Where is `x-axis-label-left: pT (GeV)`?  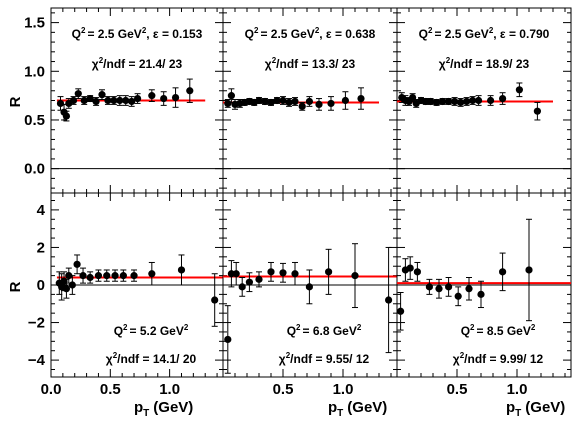
x-axis-label-left: pT (GeV) is located at coordinates (163, 409).